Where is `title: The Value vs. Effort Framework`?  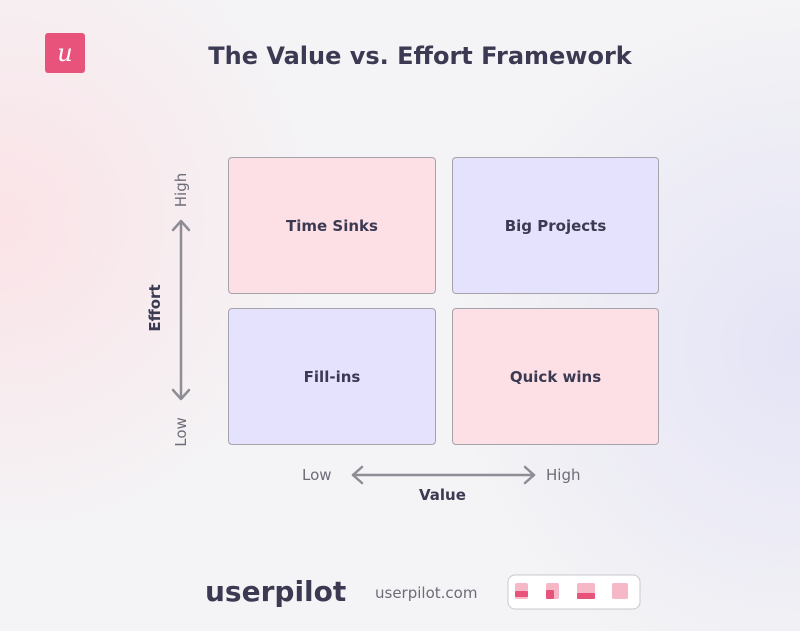
title: The Value vs. Effort Framework is located at coordinates (420, 56).